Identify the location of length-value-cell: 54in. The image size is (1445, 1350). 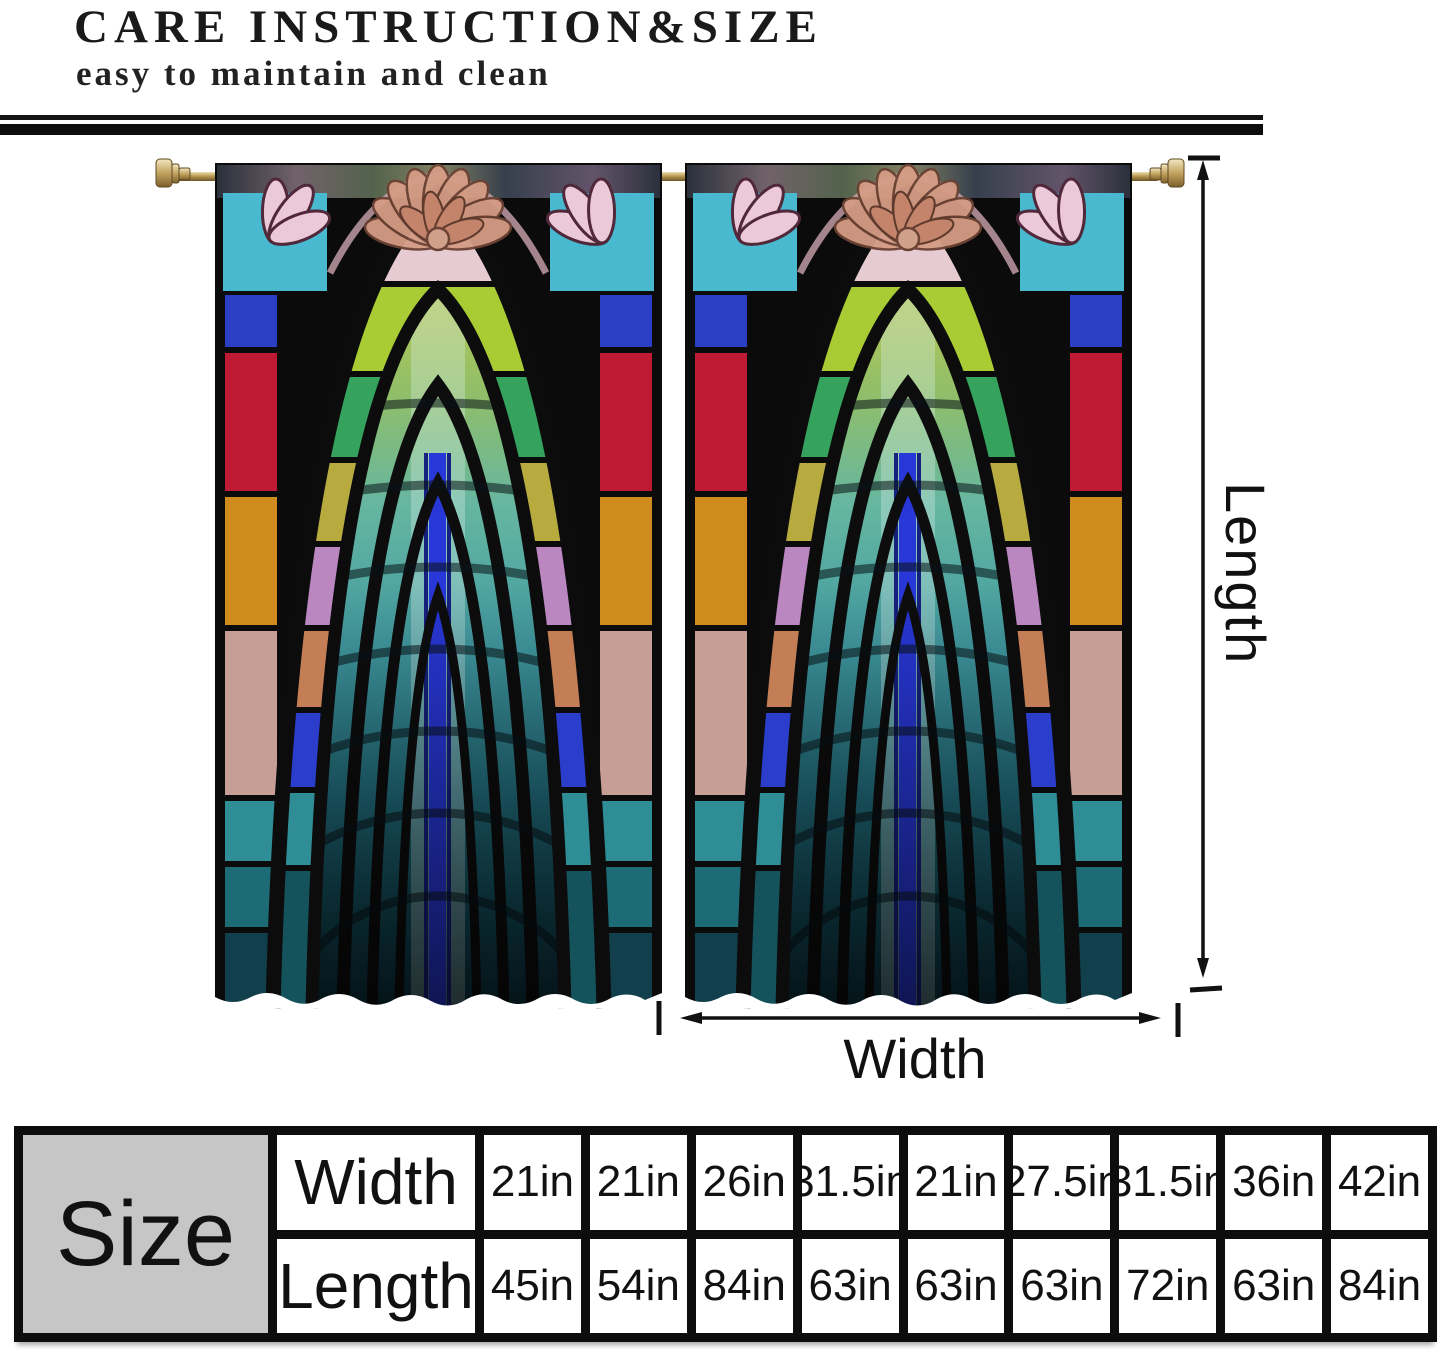
(638, 1285).